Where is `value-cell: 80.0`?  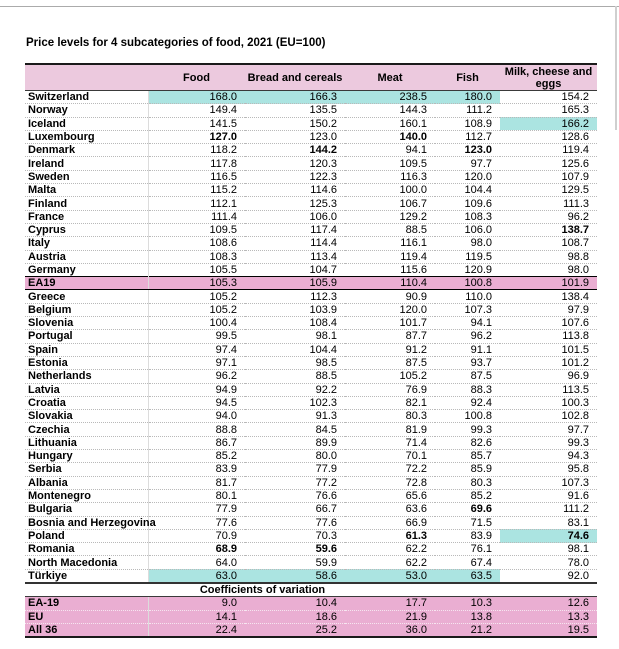 value-cell: 80.0 is located at coordinates (295, 456).